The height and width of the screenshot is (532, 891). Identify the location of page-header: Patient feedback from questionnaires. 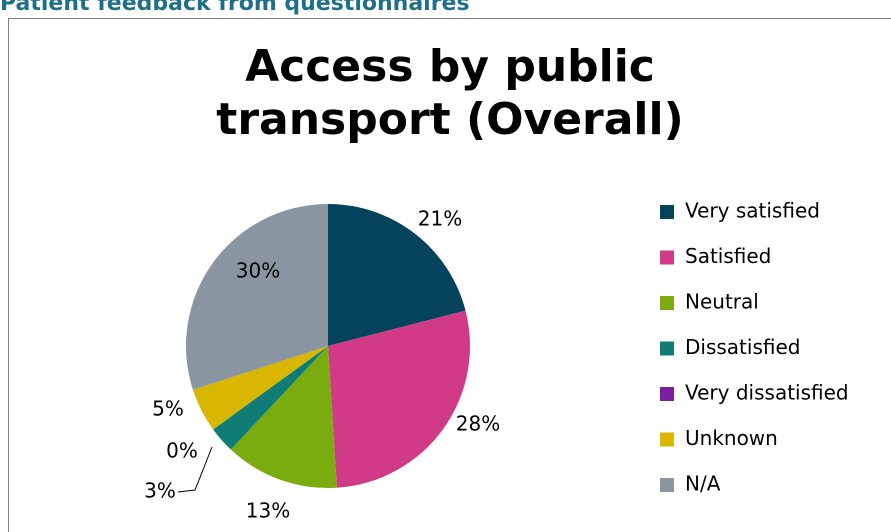
(235, 8).